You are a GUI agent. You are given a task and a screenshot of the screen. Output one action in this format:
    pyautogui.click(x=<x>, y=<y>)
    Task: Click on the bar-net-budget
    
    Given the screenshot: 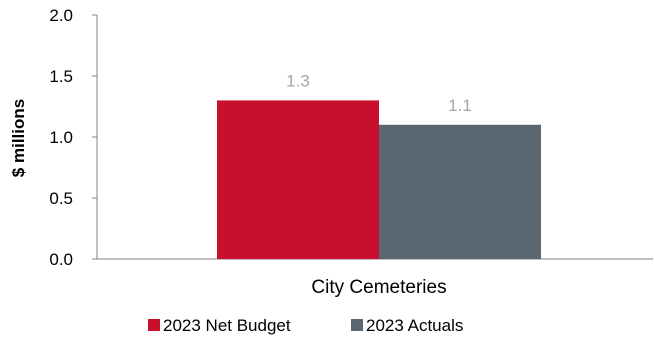 What is the action you would take?
    pyautogui.click(x=298, y=180)
    